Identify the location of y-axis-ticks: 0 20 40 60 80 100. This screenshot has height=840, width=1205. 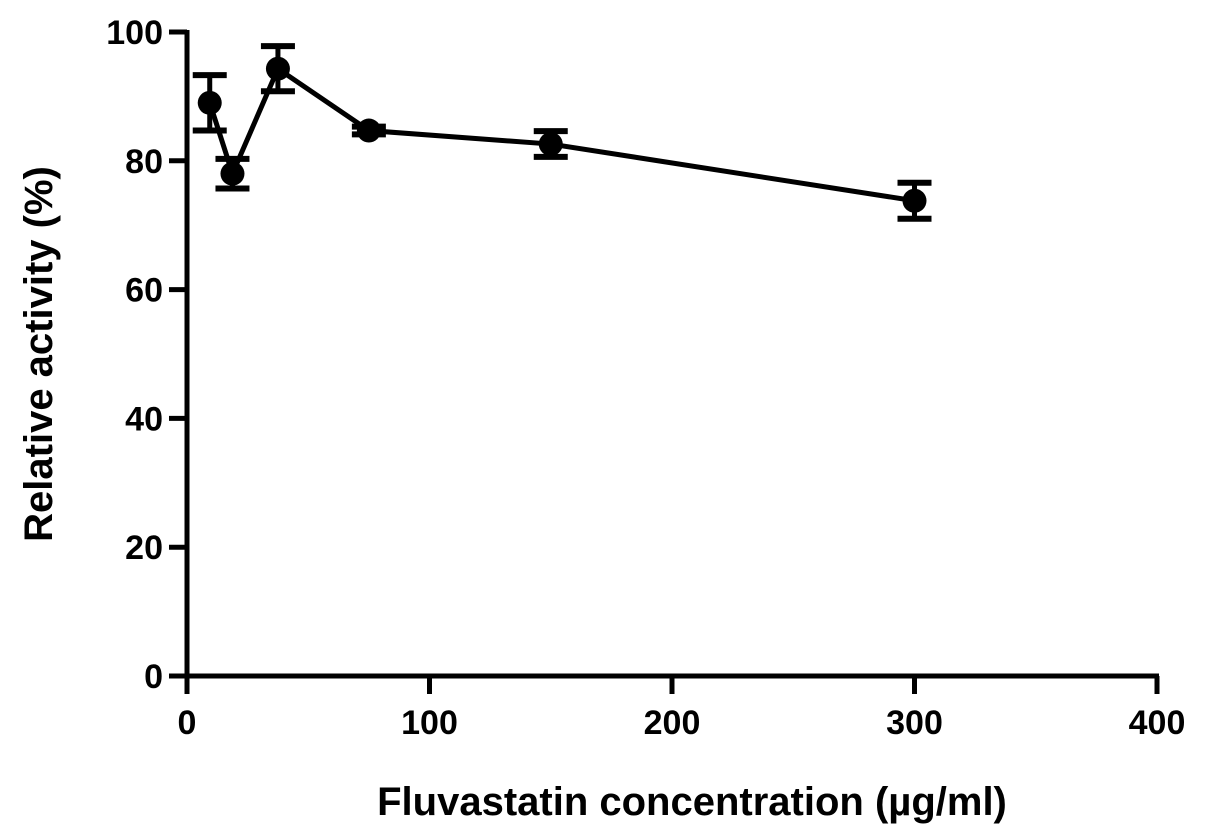
(146, 355).